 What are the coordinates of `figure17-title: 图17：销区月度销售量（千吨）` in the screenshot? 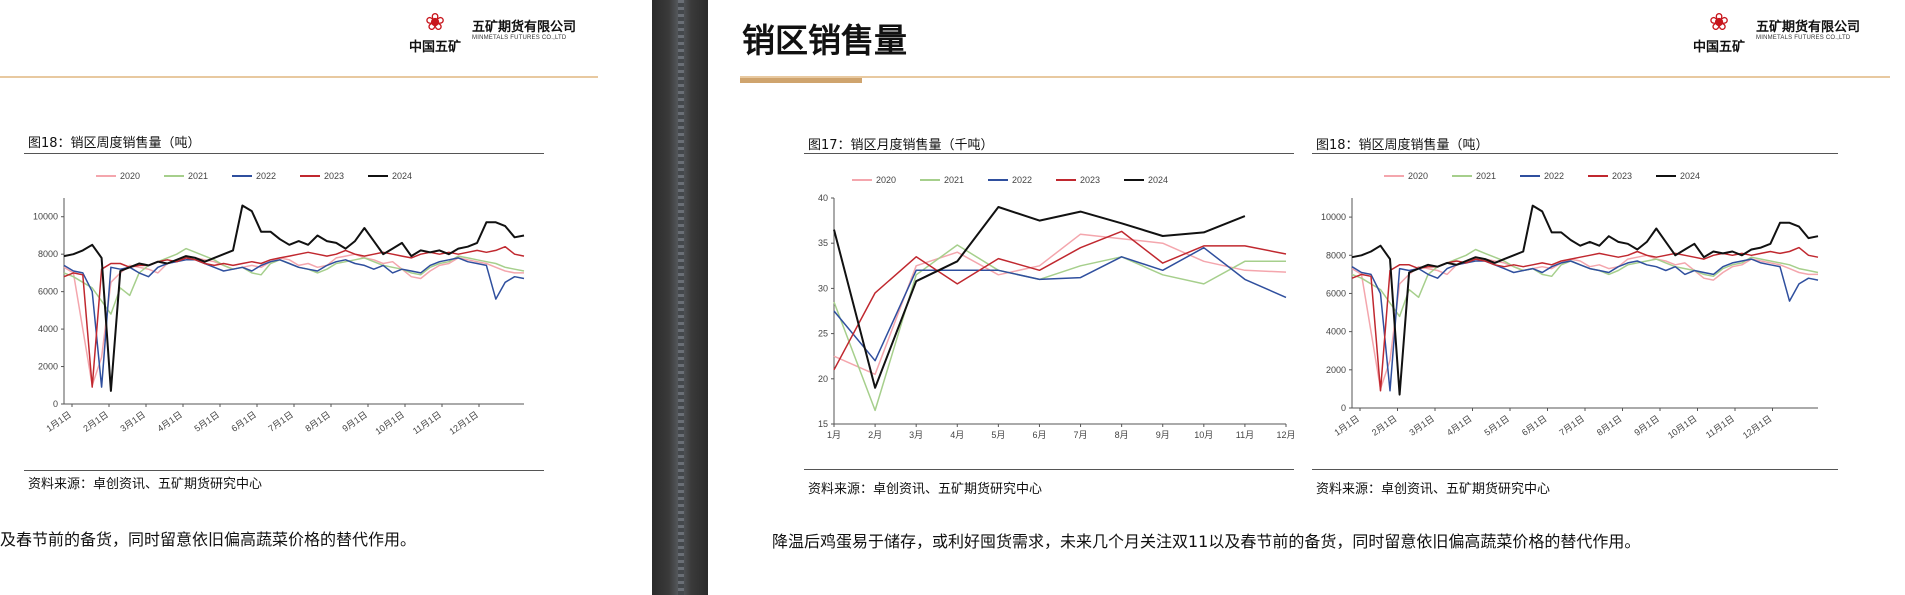 It's located at (901, 145).